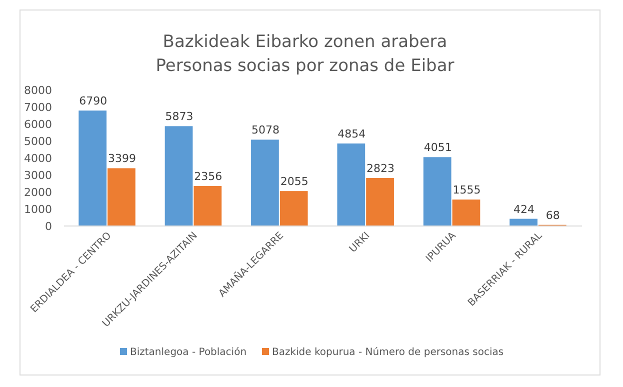 Image resolution: width=623 pixels, height=387 pixels. Describe the element at coordinates (352, 133) in the screenshot. I see `data-label: 4854` at that location.